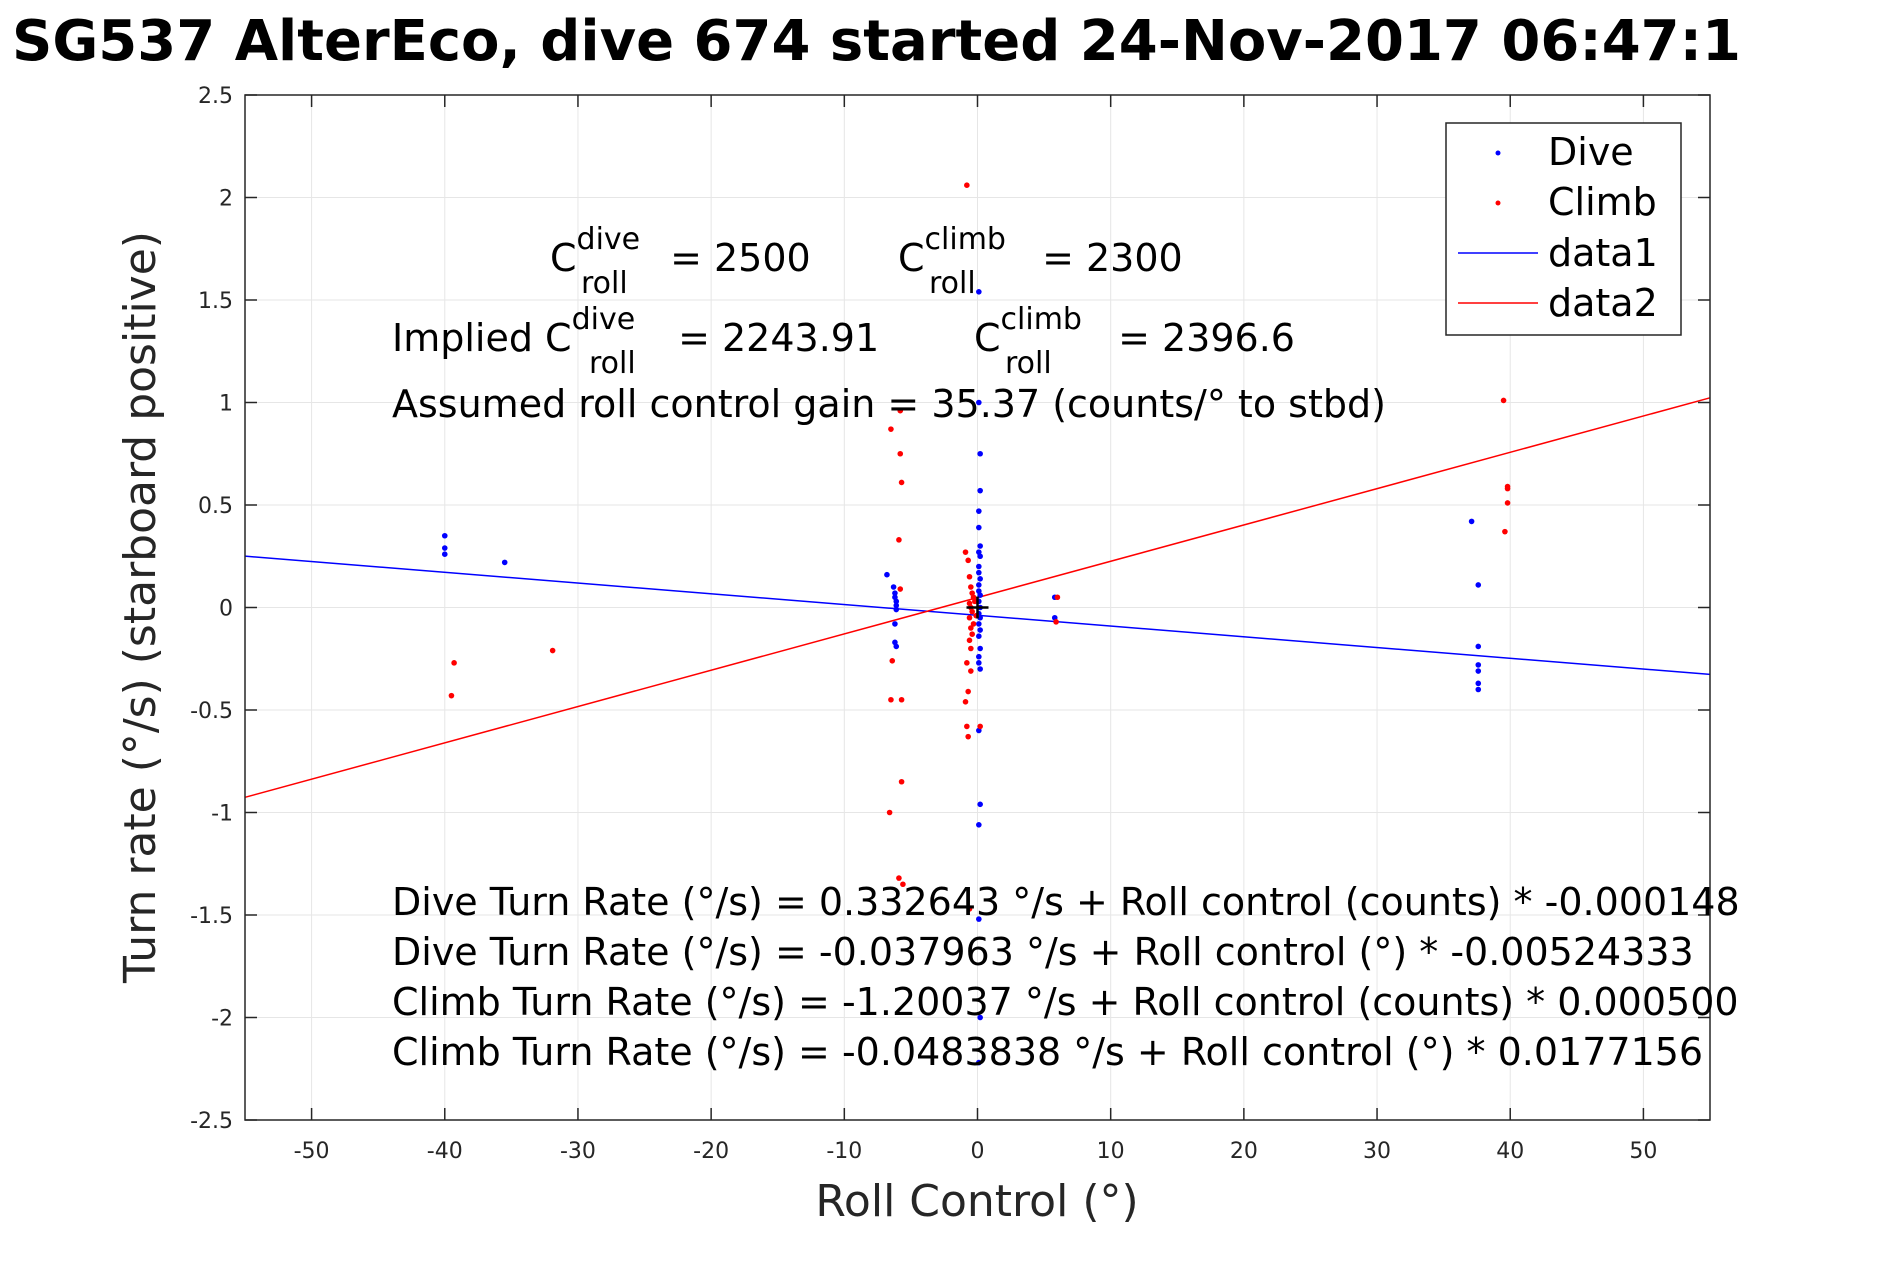 The image size is (1890, 1265). What do you see at coordinates (578, 1151) in the screenshot?
I see `x-tick-label: -30` at bounding box center [578, 1151].